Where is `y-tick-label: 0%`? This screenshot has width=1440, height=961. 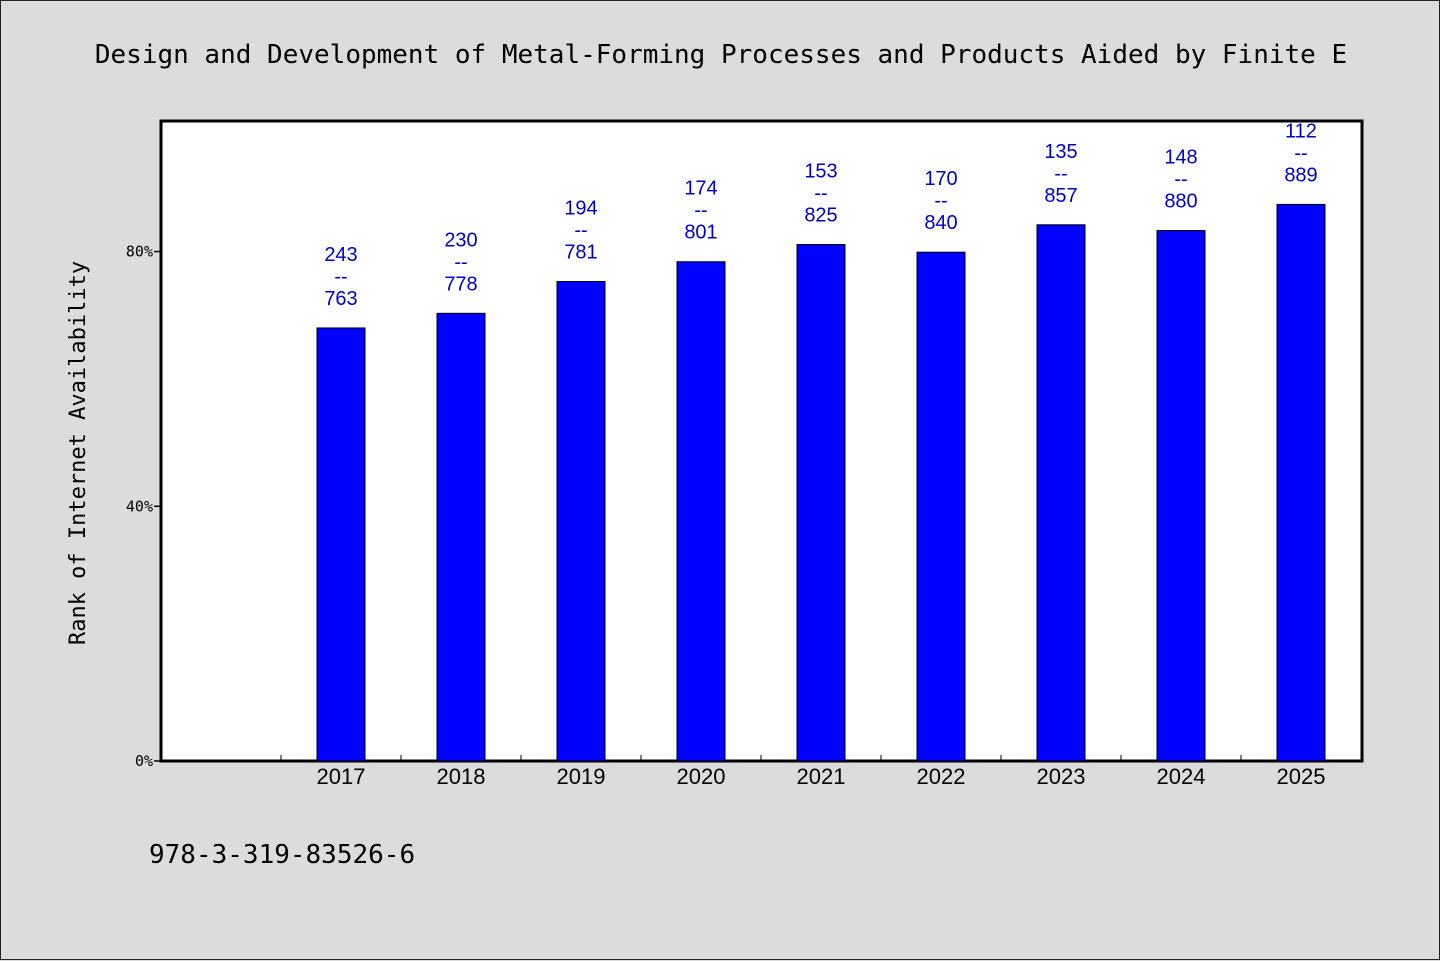 y-tick-label: 0% is located at coordinates (144, 761).